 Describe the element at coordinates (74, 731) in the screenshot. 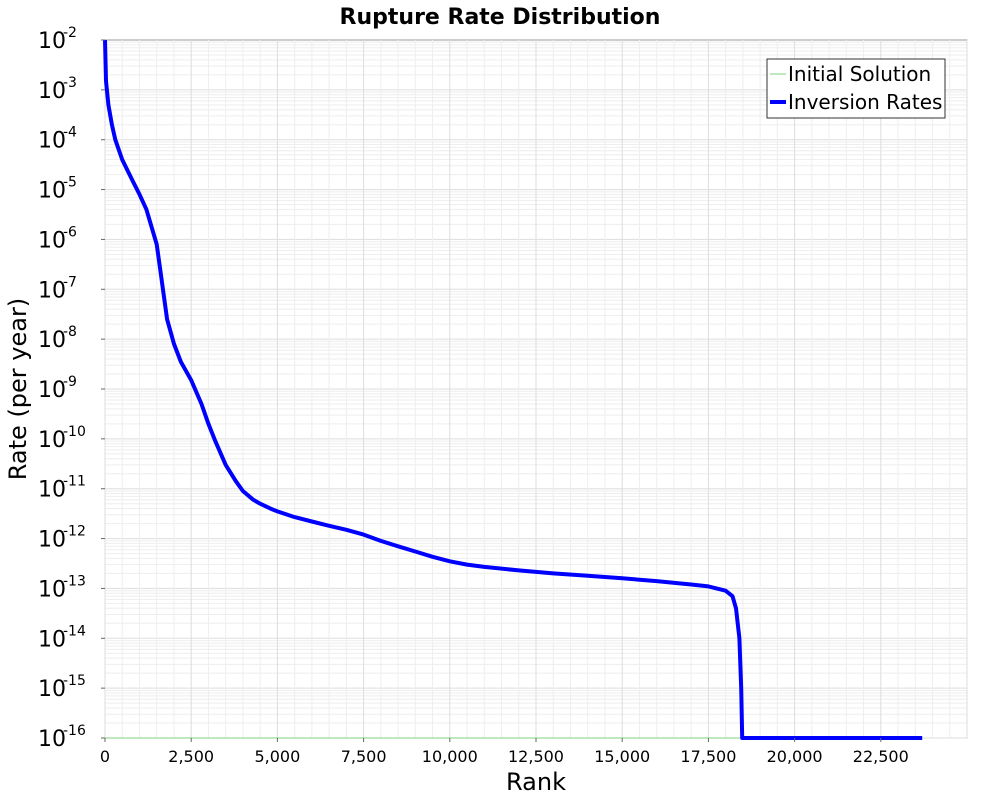

I see `y-tick-exponent: -16` at that location.